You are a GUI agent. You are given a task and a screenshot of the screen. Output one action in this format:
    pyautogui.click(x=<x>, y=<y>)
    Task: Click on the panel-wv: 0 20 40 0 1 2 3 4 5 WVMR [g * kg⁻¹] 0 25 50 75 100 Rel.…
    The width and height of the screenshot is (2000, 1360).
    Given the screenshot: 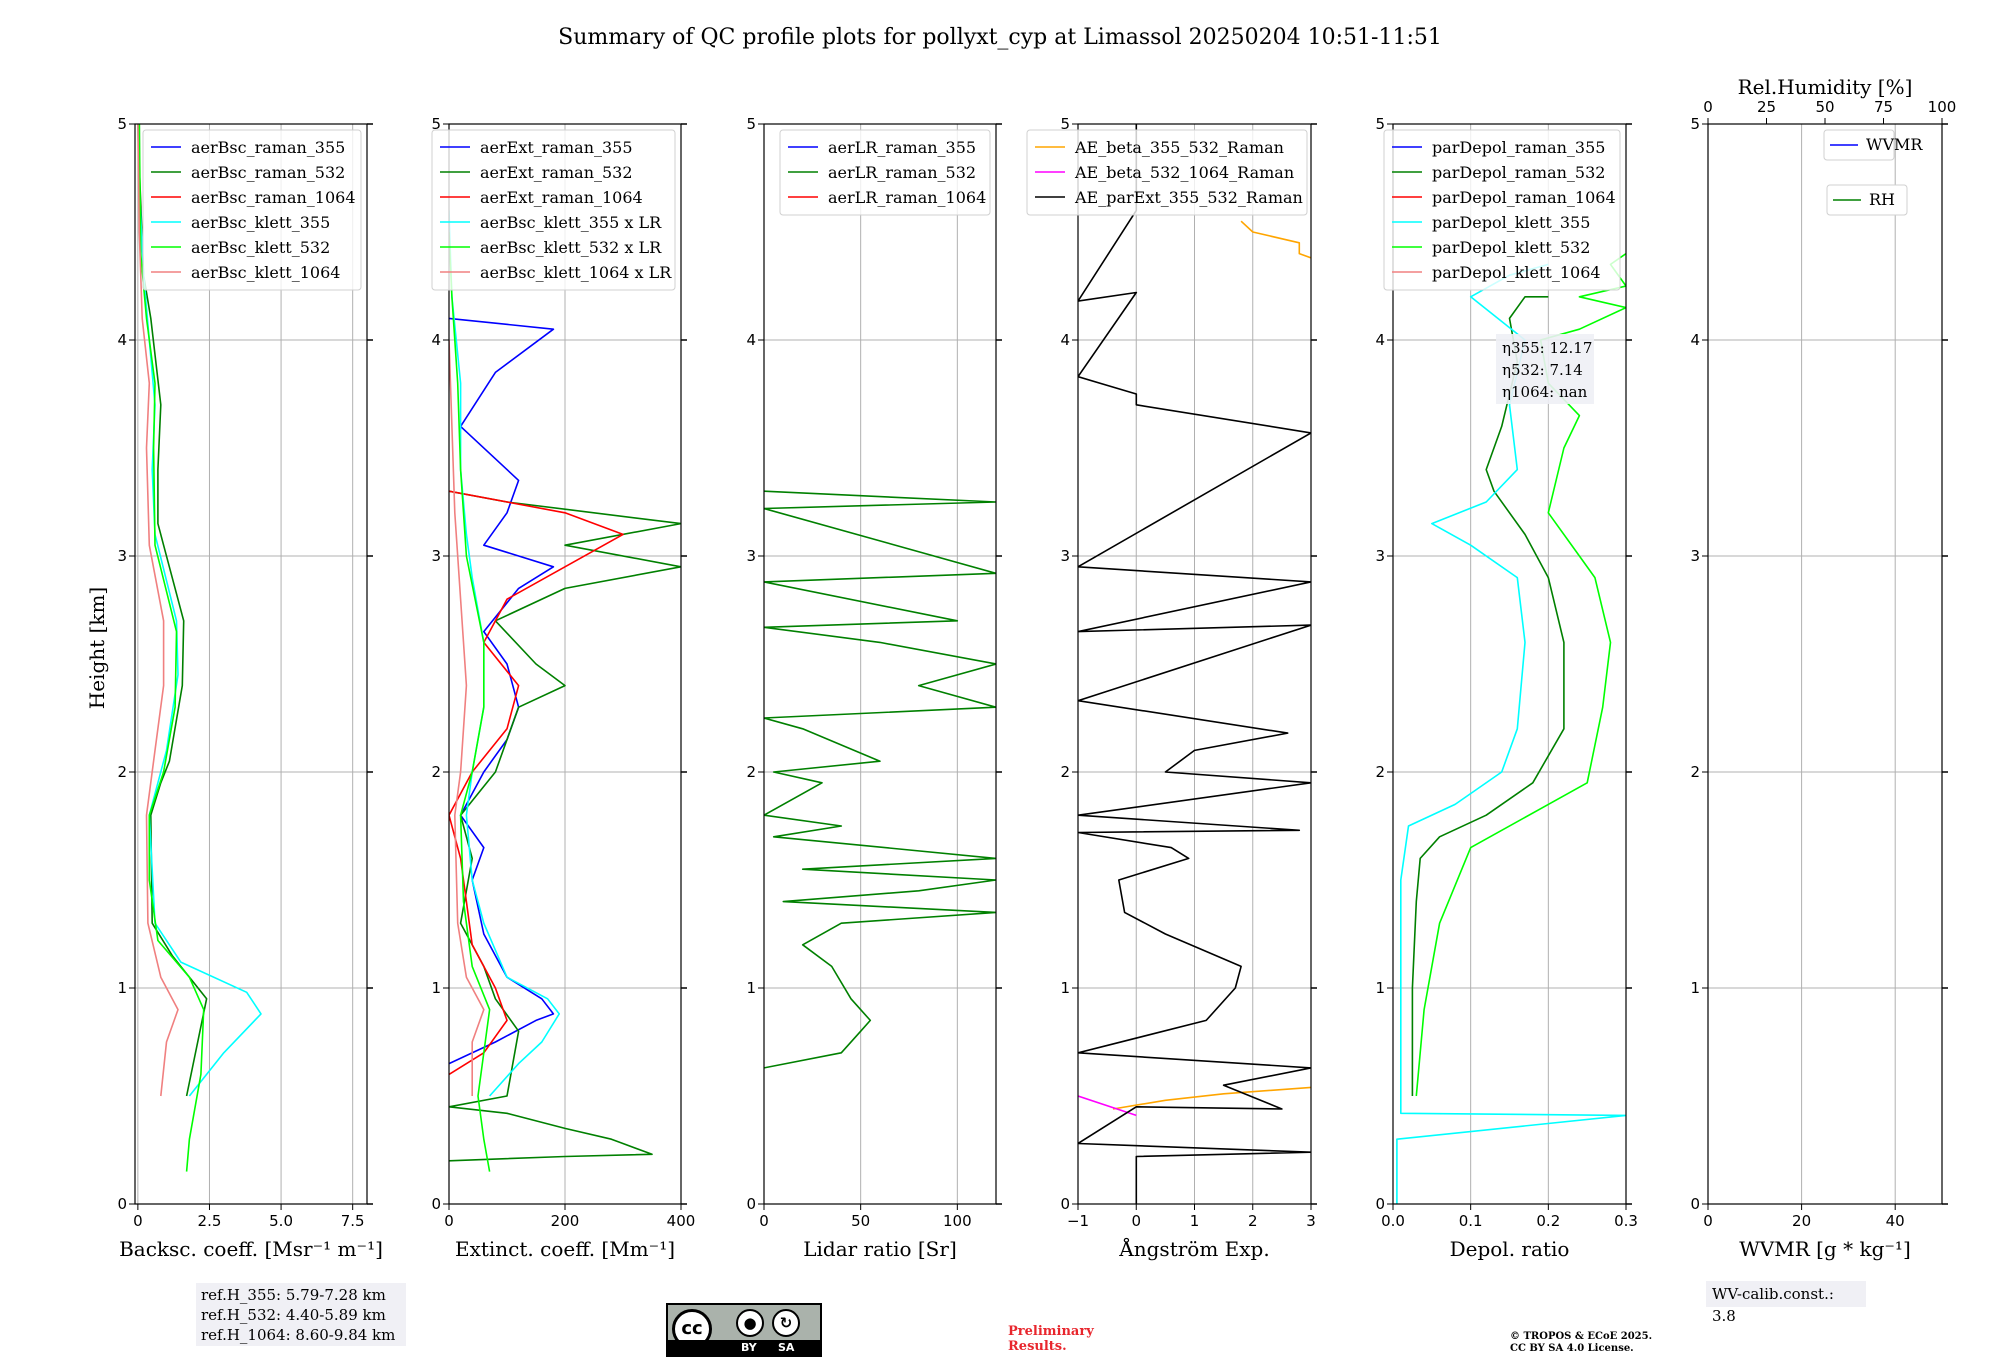 What is the action you would take?
    pyautogui.click(x=1823, y=668)
    